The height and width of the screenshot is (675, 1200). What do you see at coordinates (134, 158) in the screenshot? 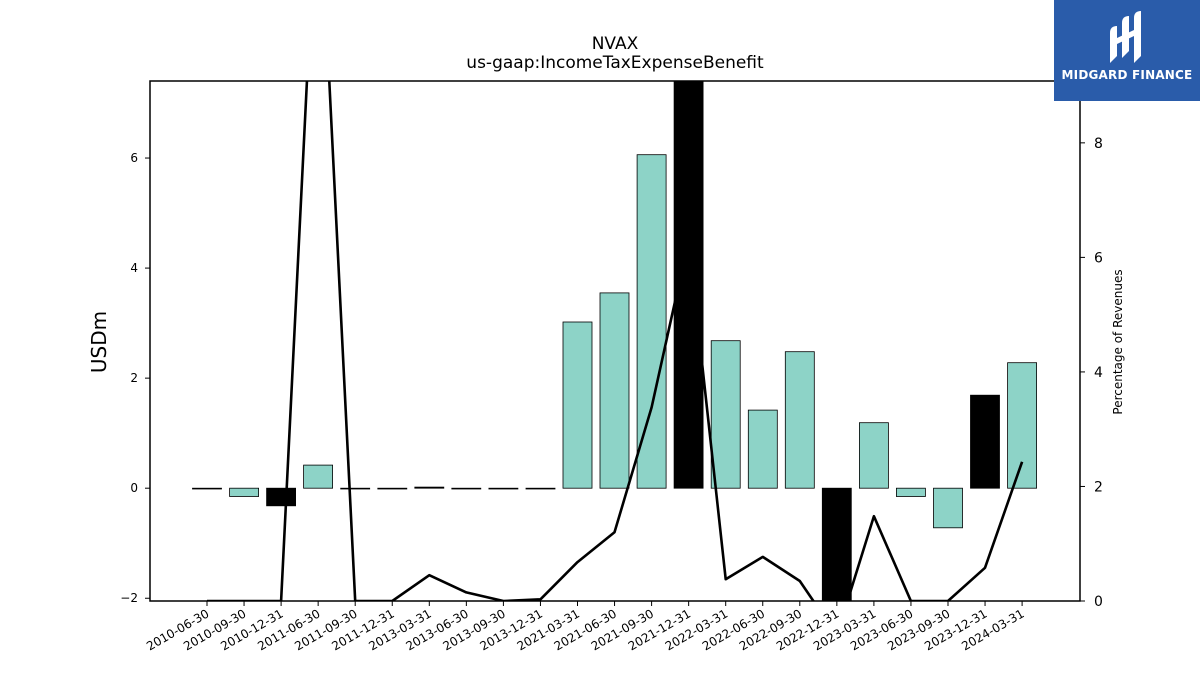
I see `y-tick-label: 6` at bounding box center [134, 158].